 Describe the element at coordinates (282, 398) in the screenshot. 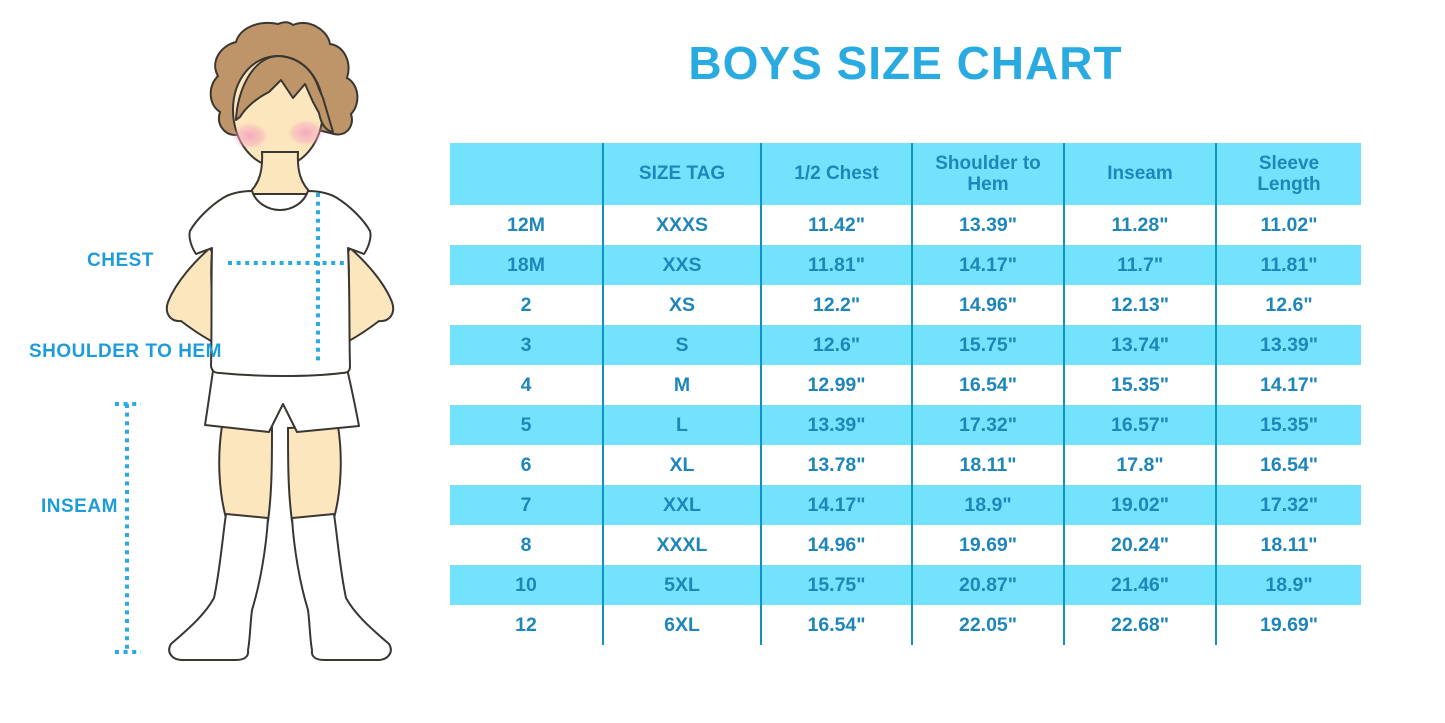

I see `shorts` at that location.